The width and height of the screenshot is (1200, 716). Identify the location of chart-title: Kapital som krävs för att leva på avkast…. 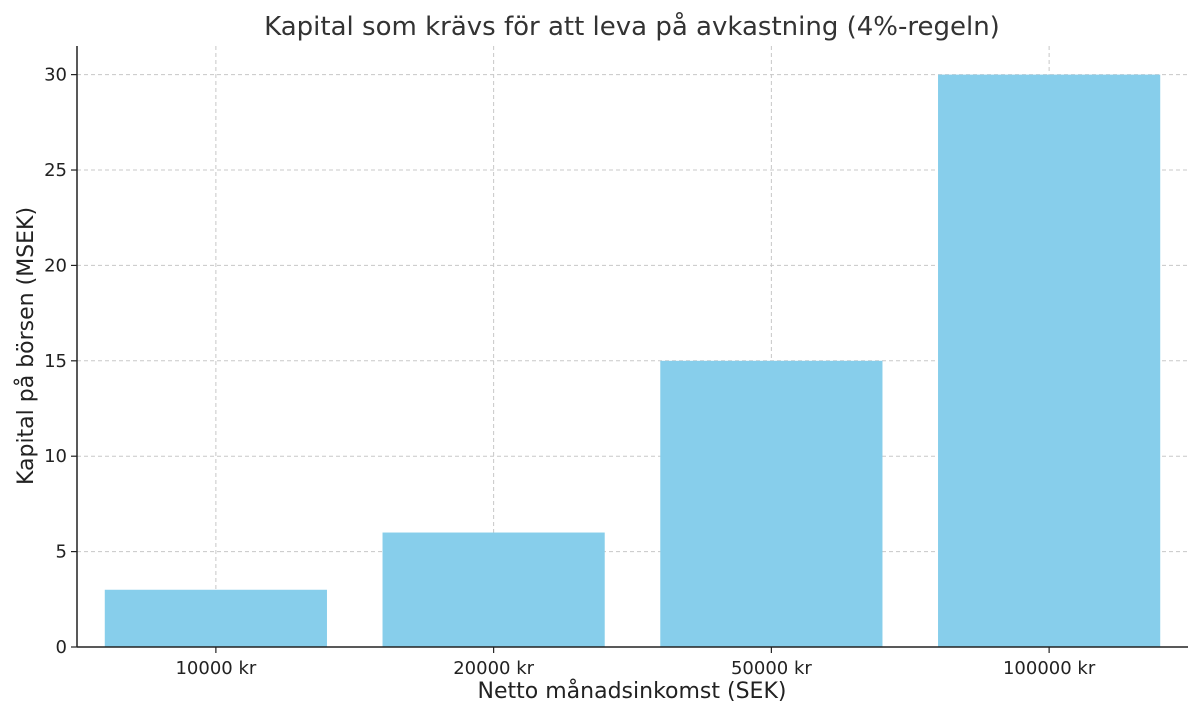
(632, 26).